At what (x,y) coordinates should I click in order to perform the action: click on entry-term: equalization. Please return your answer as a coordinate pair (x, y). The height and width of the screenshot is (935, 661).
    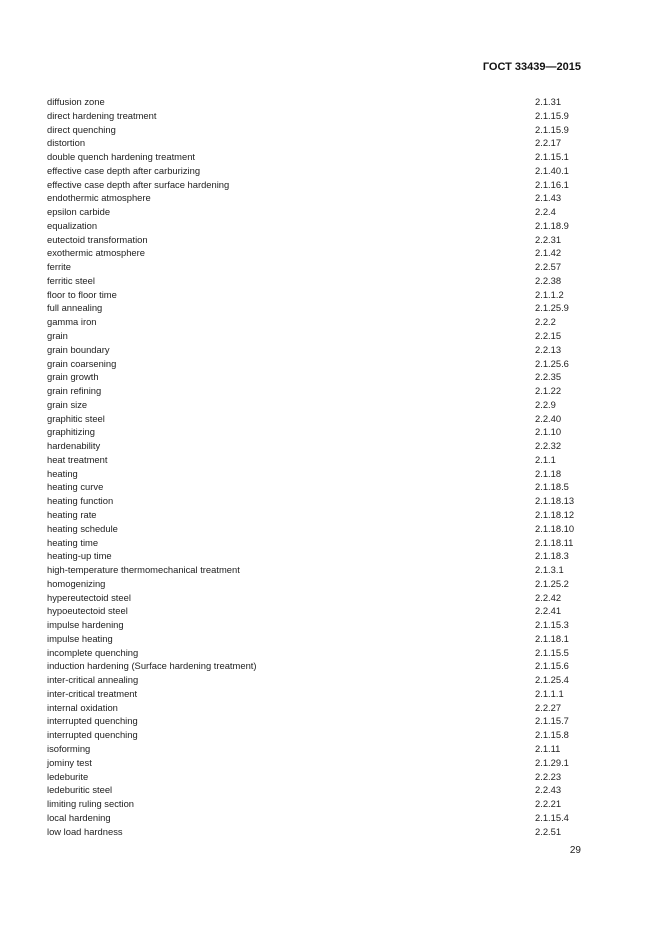
    Looking at the image, I should click on (72, 225).